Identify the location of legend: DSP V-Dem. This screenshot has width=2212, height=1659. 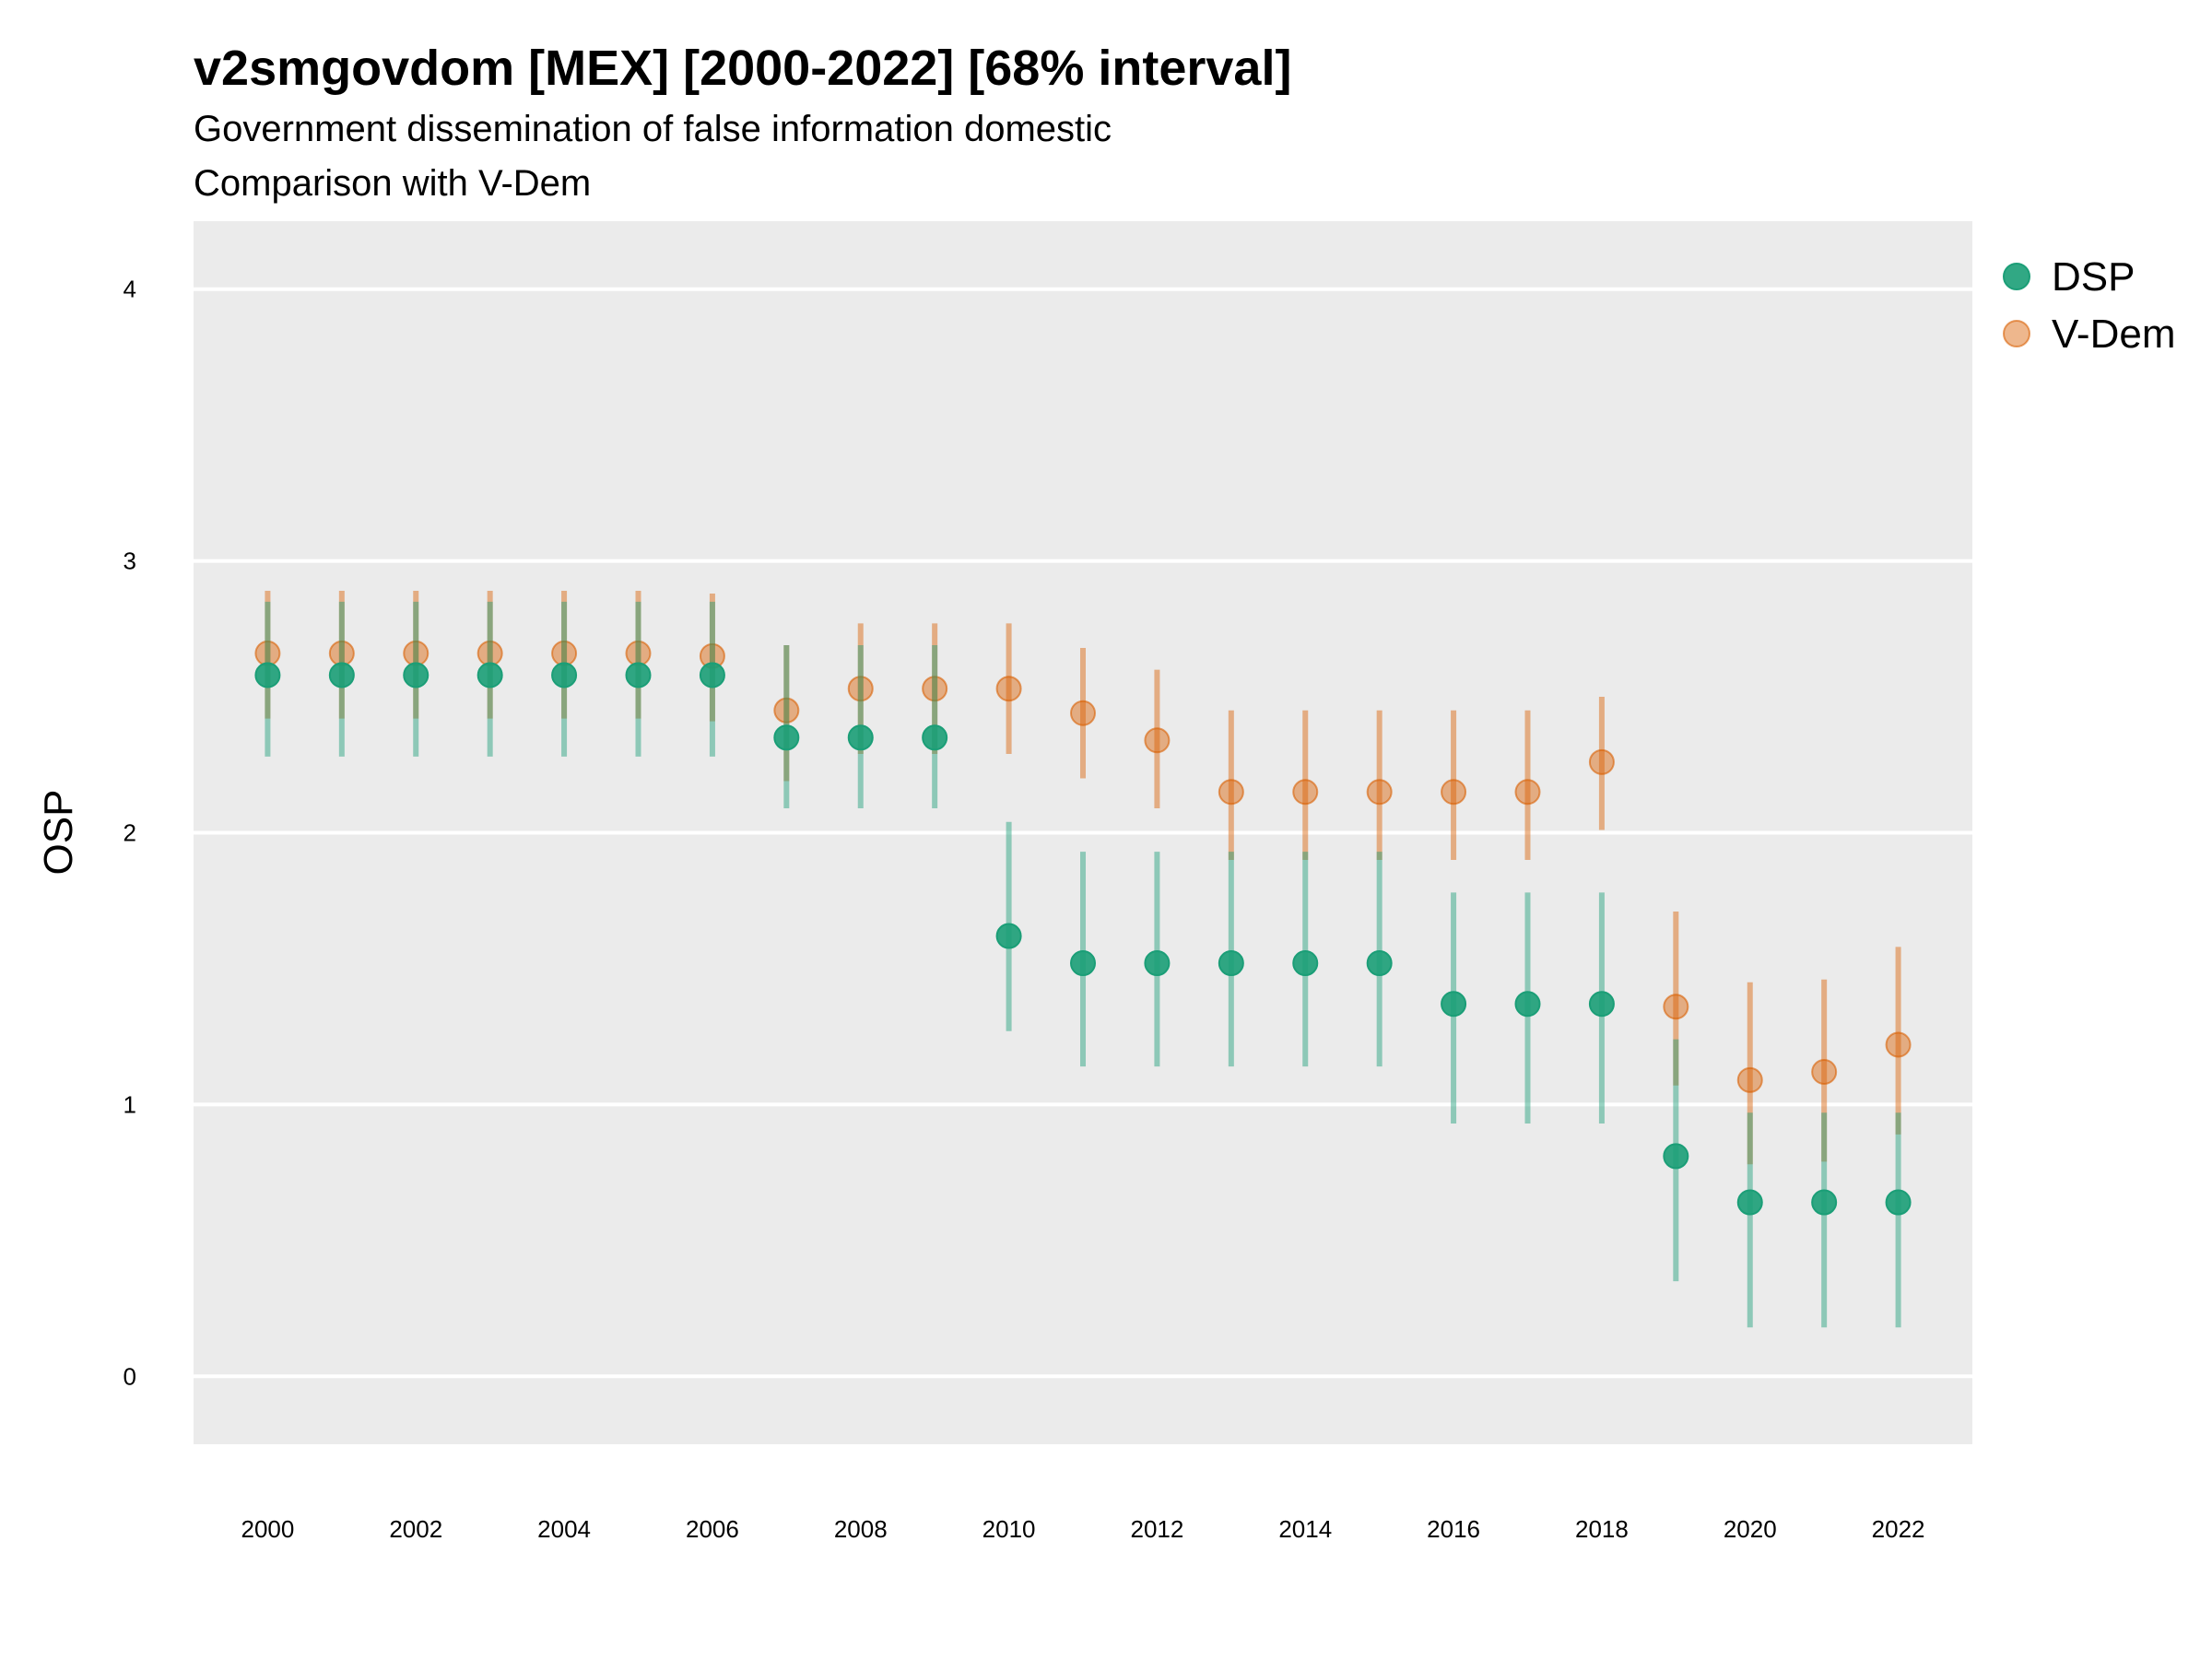
(2089, 305).